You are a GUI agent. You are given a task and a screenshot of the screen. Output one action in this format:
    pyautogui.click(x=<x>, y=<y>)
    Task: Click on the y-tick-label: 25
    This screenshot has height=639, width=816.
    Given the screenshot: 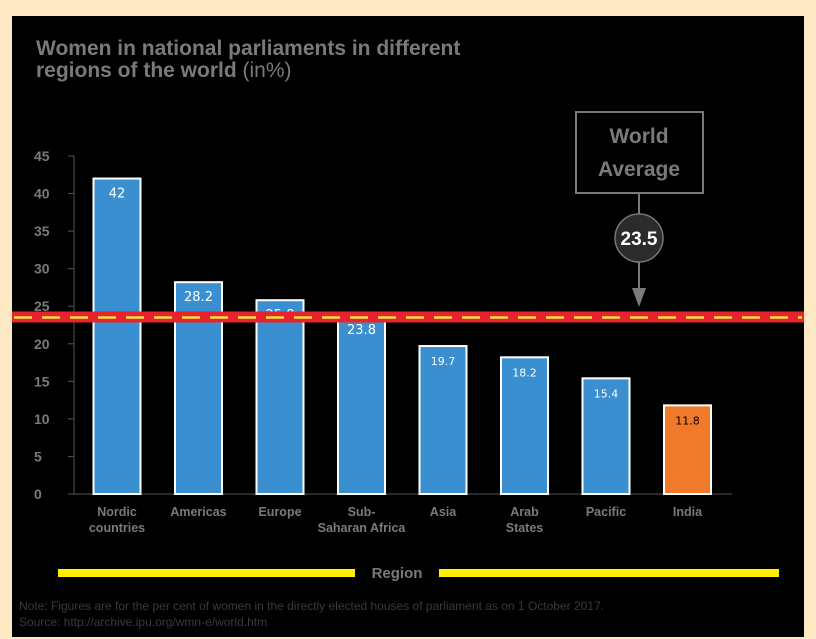 What is the action you would take?
    pyautogui.click(x=42, y=306)
    